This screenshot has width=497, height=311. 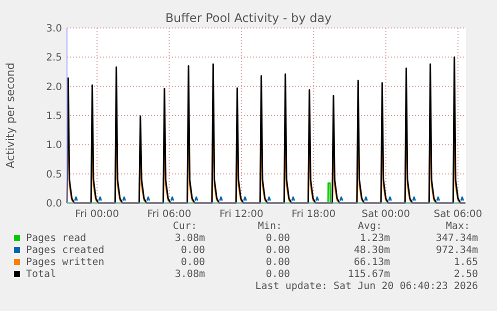 I want to click on y-tick-label: 2.0, so click(x=54, y=87).